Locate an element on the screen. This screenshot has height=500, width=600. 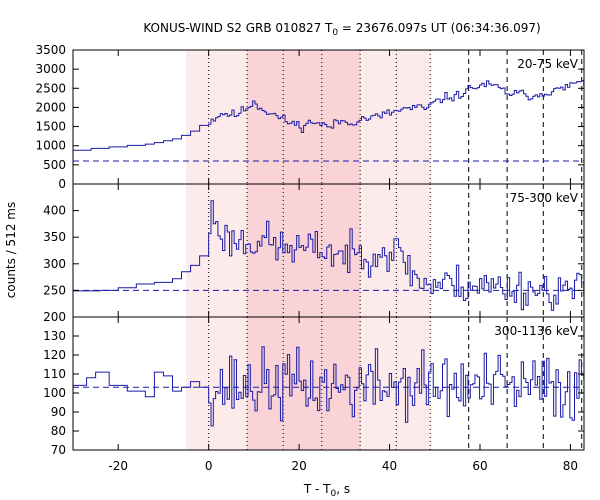
energy-band-label: 75-300 keV is located at coordinates (544, 198).